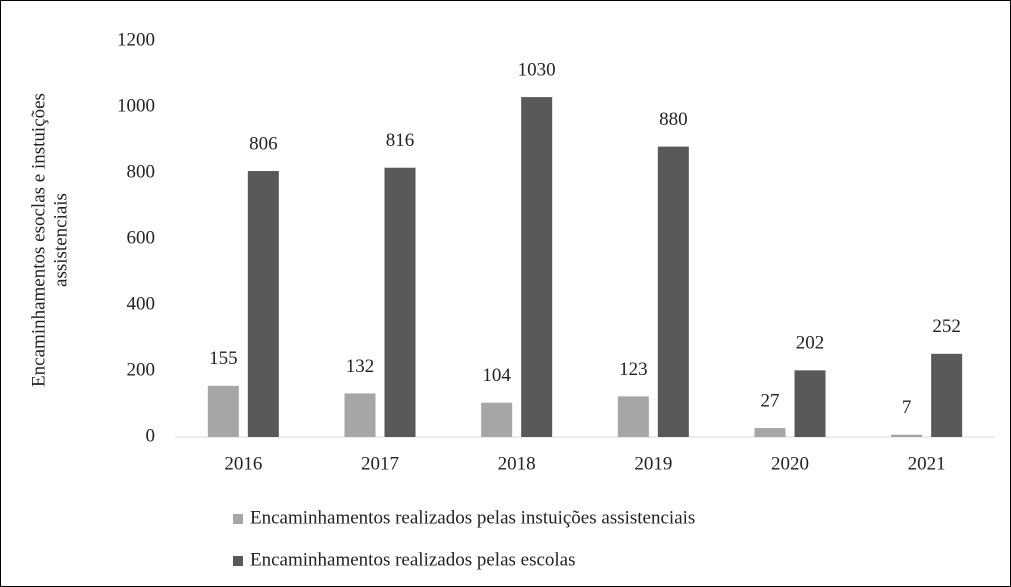 The height and width of the screenshot is (587, 1011). Describe the element at coordinates (907, 407) in the screenshot. I see `data-label: 7` at that location.